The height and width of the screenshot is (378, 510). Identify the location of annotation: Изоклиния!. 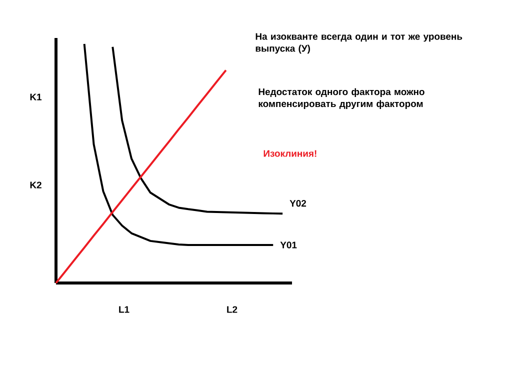
(290, 153).